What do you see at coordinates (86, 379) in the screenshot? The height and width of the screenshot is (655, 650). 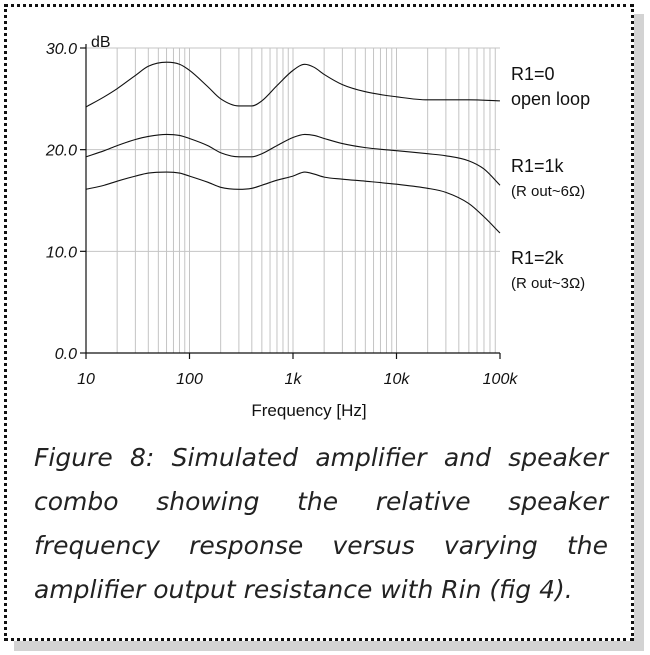 I see `x-tick-label: 10` at bounding box center [86, 379].